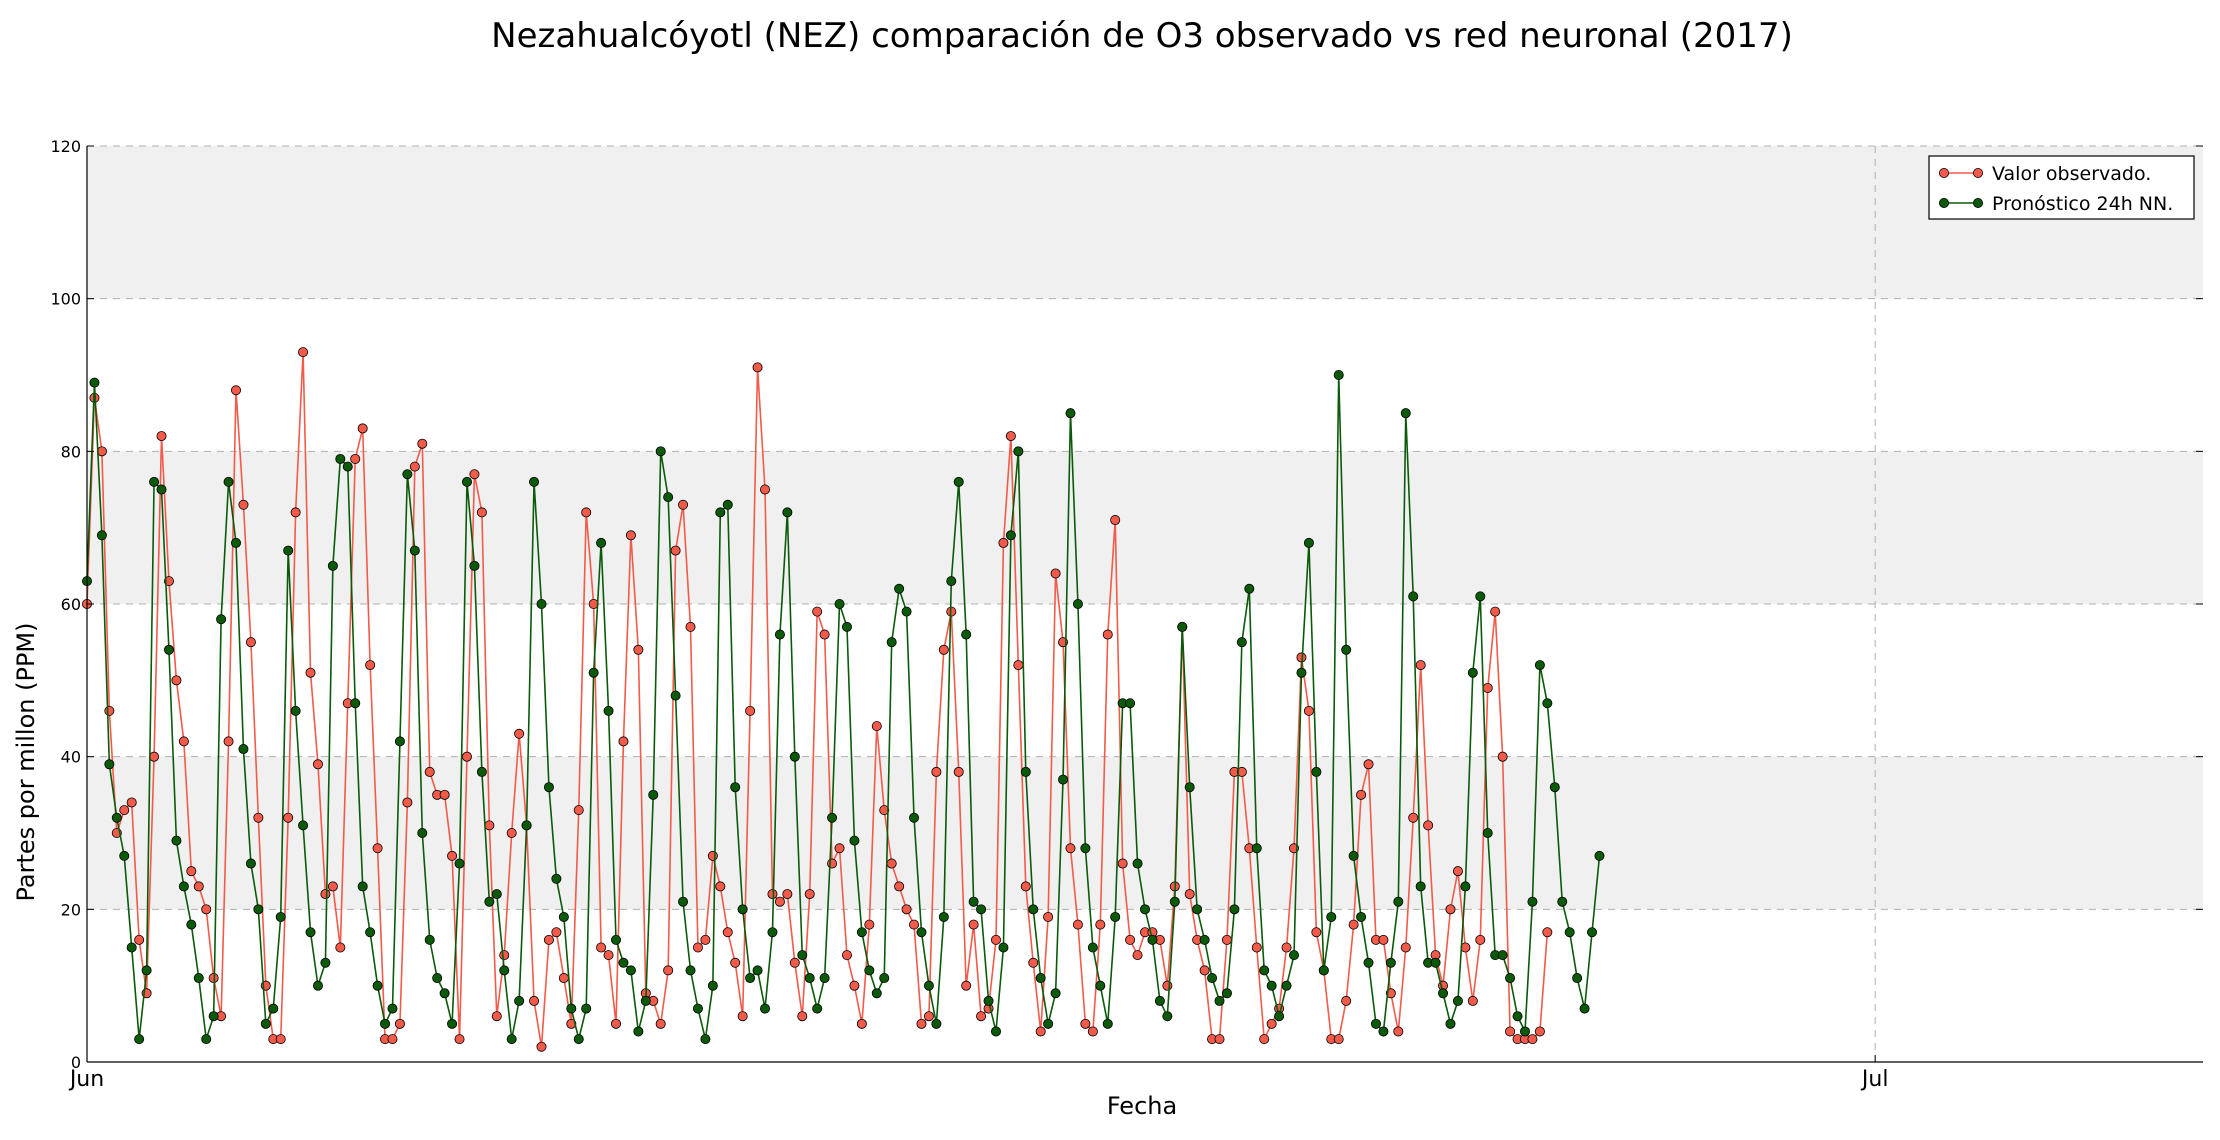  Describe the element at coordinates (978, 1073) in the screenshot. I see `x-ticks: Jun Jul` at that location.